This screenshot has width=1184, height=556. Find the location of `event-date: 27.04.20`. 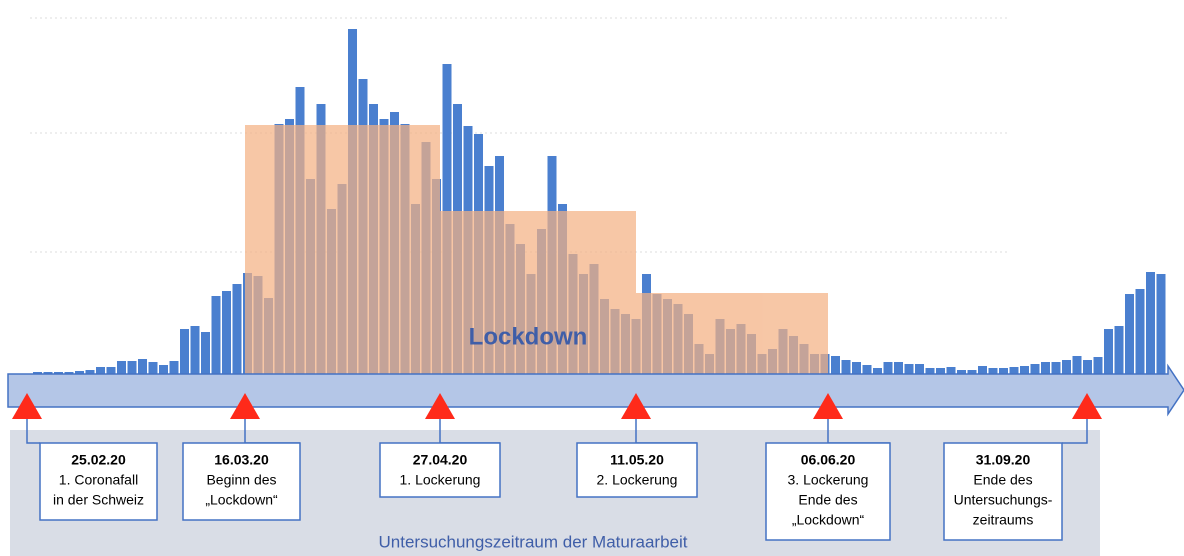

event-date: 27.04.20 is located at coordinates (440, 460).